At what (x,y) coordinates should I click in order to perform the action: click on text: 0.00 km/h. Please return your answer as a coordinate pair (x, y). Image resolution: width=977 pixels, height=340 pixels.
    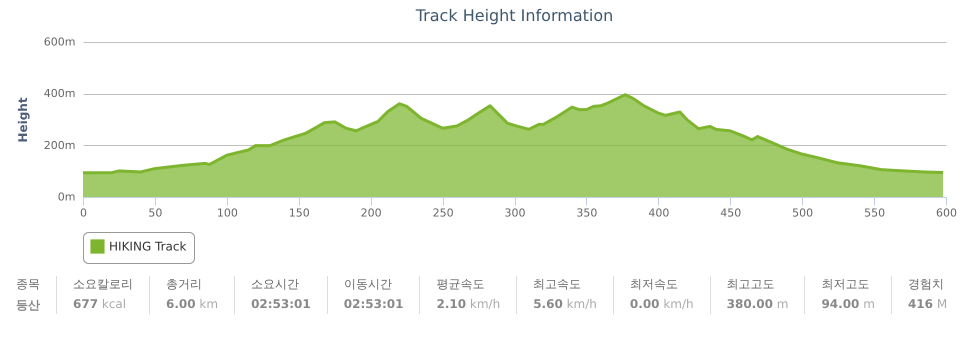
    Looking at the image, I should click on (662, 304).